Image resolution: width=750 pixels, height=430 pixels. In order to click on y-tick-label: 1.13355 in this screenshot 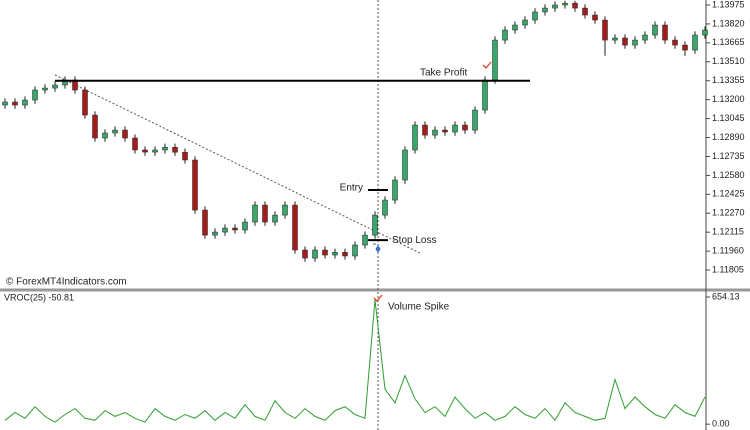, I will do `click(728, 80)`.